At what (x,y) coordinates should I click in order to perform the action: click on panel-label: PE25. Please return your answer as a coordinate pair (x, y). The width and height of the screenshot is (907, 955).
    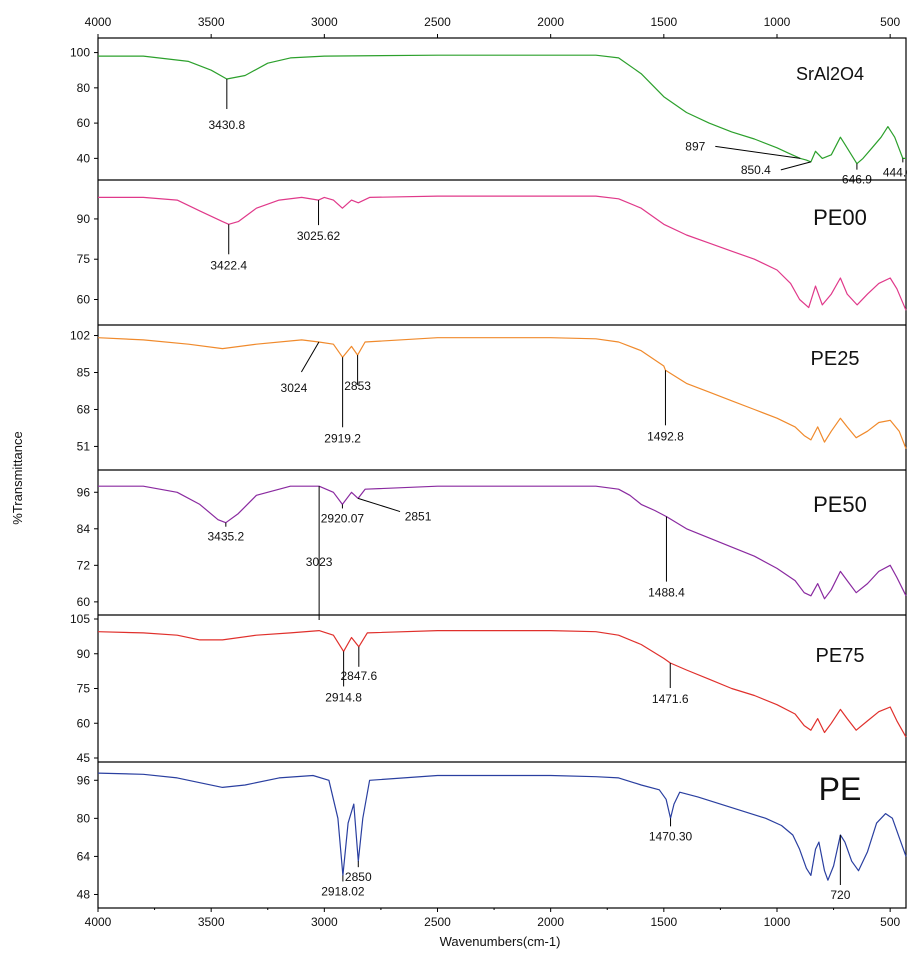
    Looking at the image, I should click on (835, 359).